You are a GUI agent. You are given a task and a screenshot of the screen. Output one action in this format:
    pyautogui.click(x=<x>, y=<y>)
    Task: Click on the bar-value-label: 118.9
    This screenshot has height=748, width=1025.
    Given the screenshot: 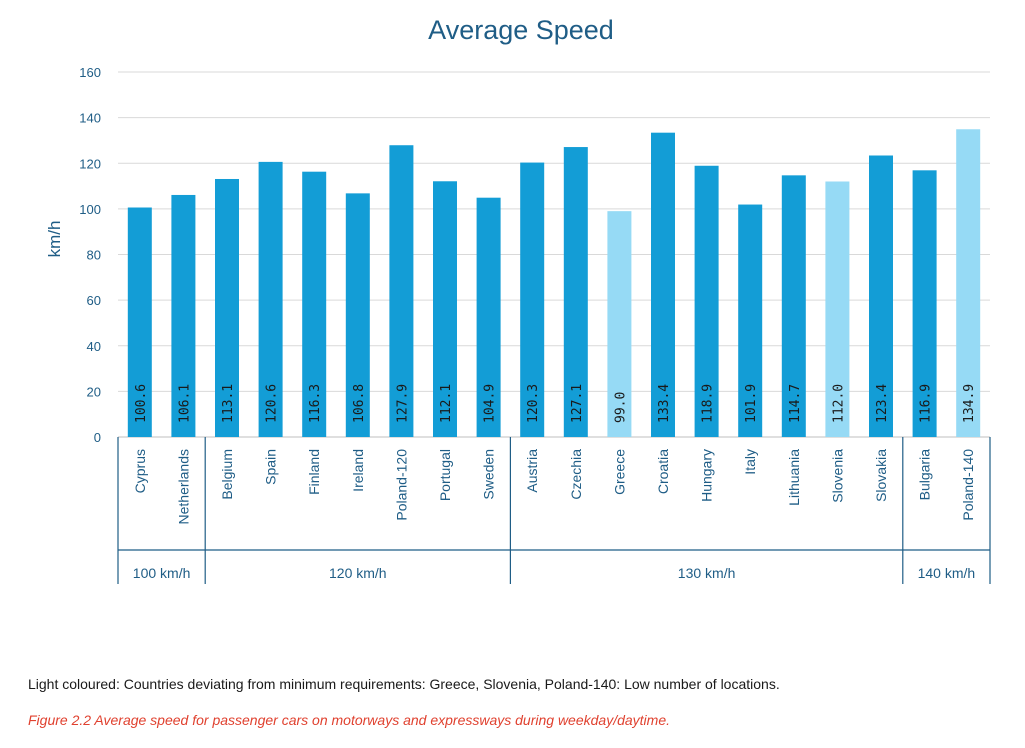 What is the action you would take?
    pyautogui.click(x=708, y=403)
    